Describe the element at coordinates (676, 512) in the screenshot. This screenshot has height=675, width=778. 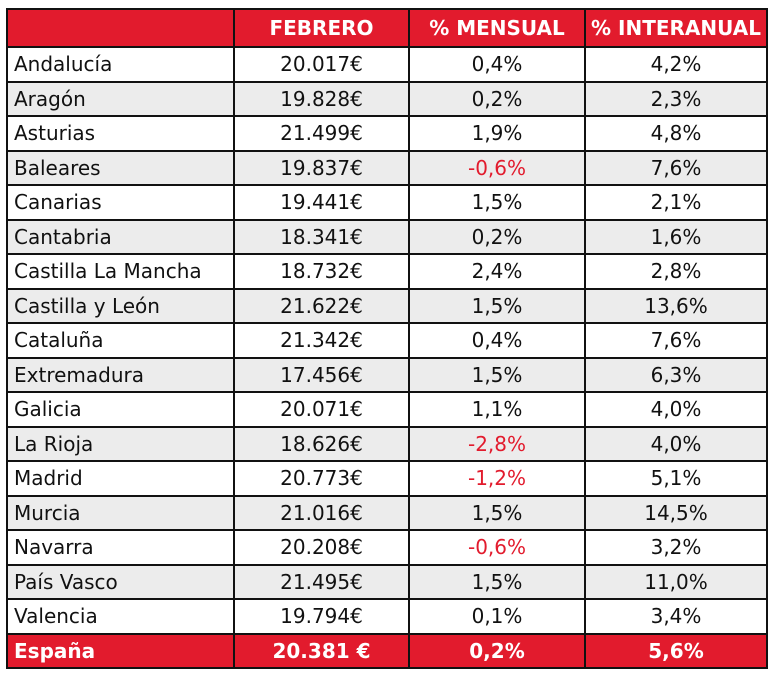
I see `cell-interanual: 14,5%` at that location.